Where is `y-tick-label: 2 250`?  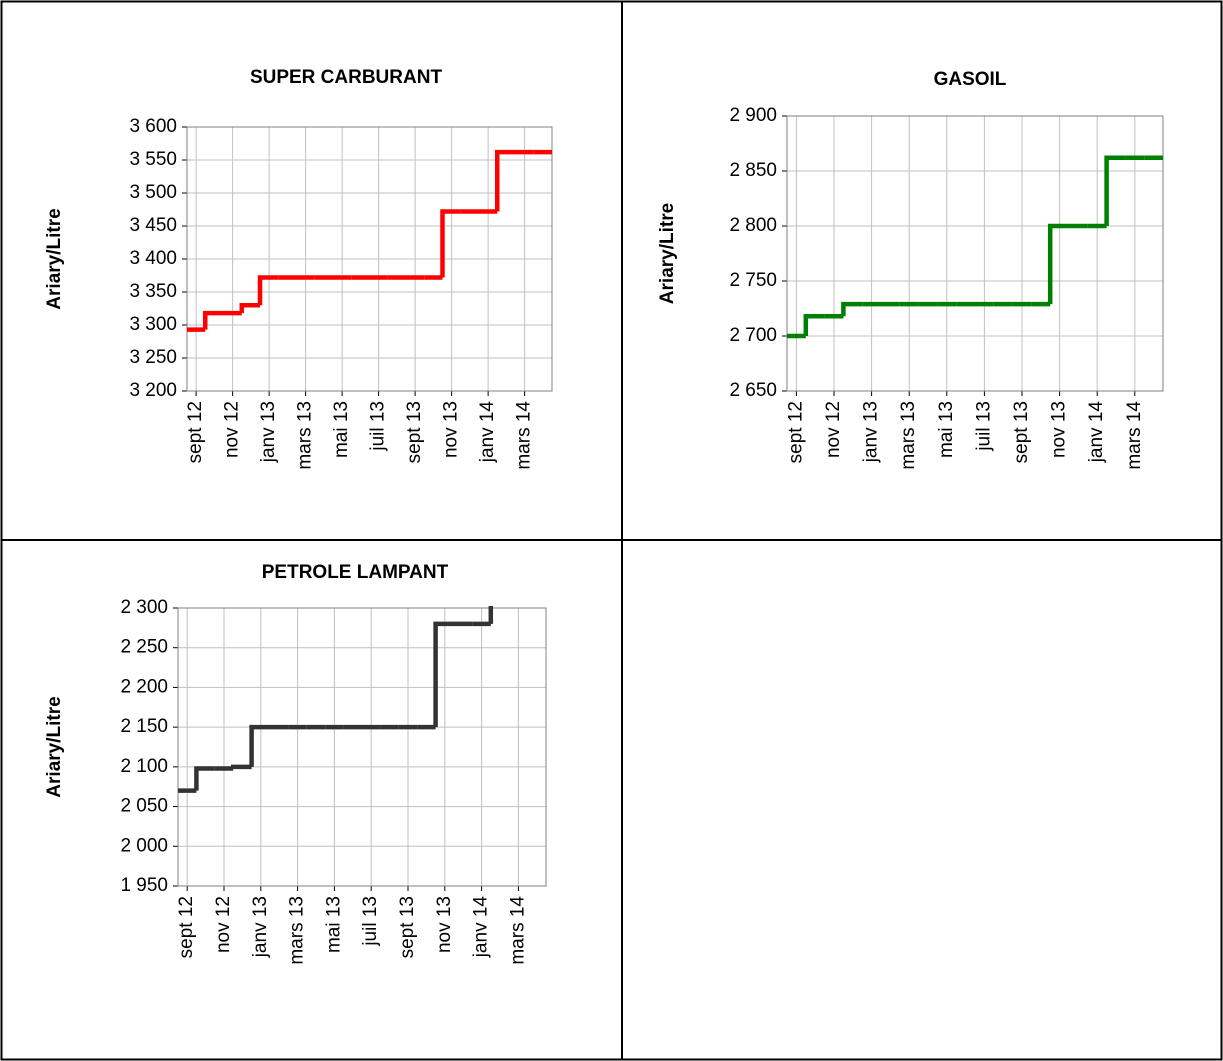
y-tick-label: 2 250 is located at coordinates (144, 647).